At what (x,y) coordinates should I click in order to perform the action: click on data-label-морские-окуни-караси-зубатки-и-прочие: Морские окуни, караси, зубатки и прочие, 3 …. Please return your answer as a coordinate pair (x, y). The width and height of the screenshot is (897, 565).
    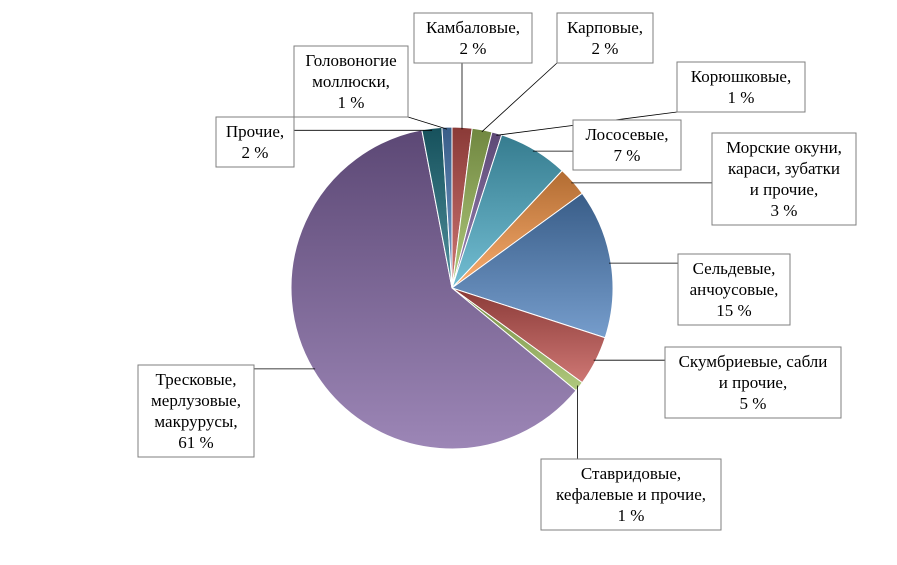
    Looking at the image, I should click on (784, 179).